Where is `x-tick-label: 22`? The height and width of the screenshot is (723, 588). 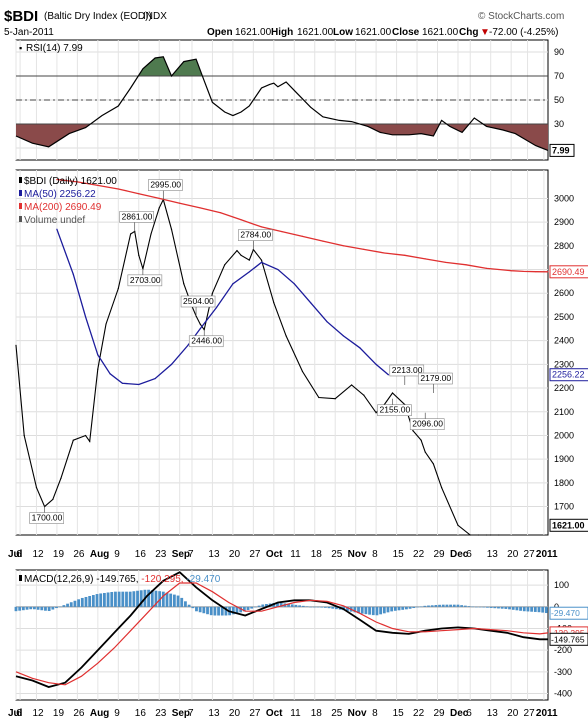
x-tick-label: 22 is located at coordinates (419, 713).